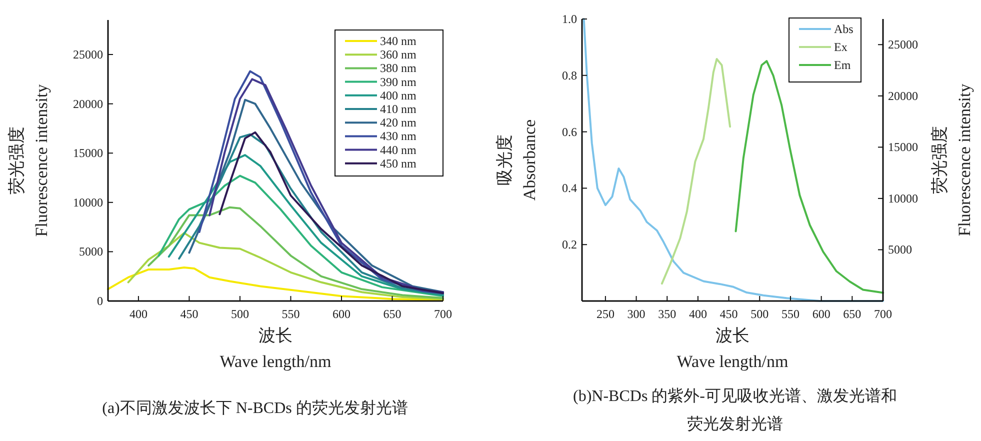 The width and height of the screenshot is (981, 441). What do you see at coordinates (398, 55) in the screenshot?
I see `legend-label: 360 nm` at bounding box center [398, 55].